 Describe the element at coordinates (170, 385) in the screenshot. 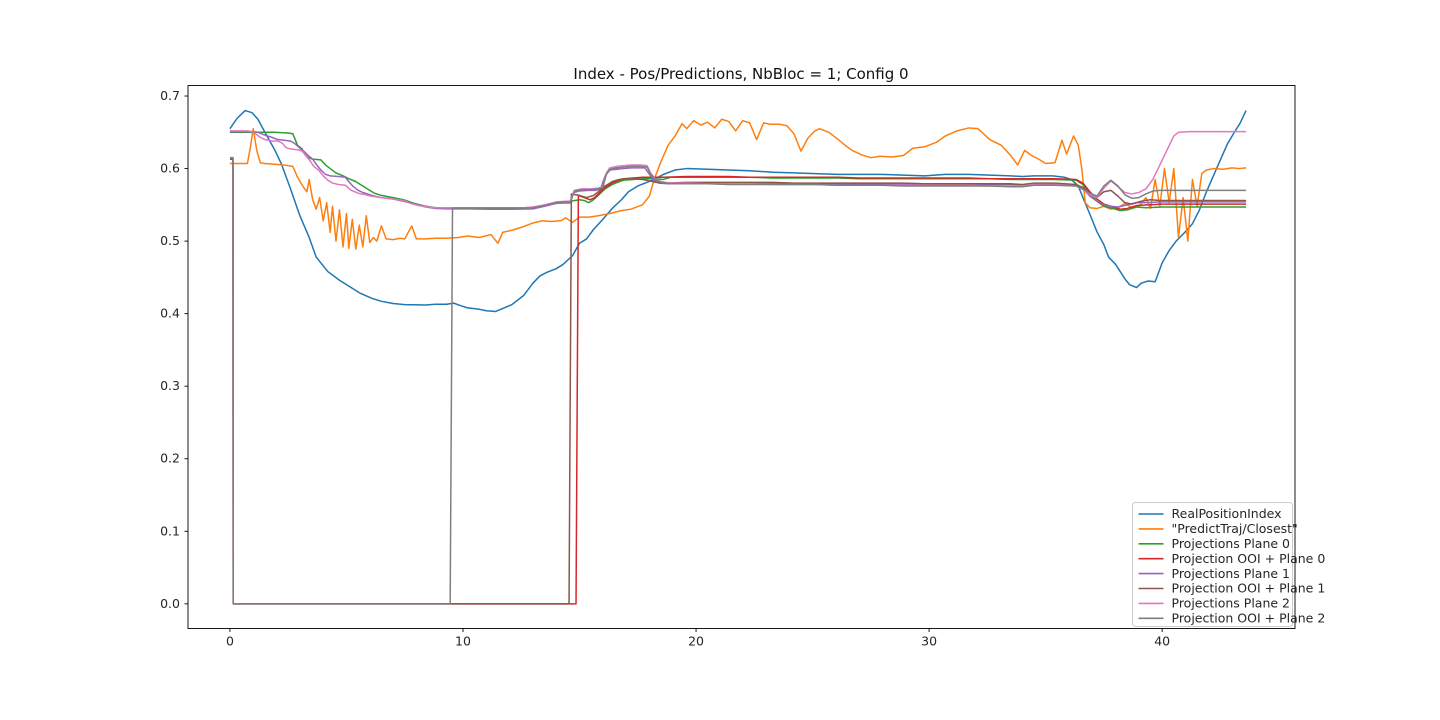

I see `y-tick-label: 0.3` at that location.